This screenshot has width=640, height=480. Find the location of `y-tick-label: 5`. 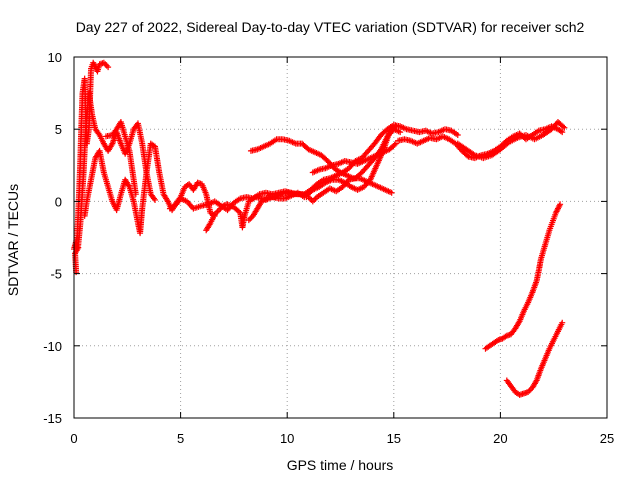

y-tick-label: 5 is located at coordinates (58, 129).